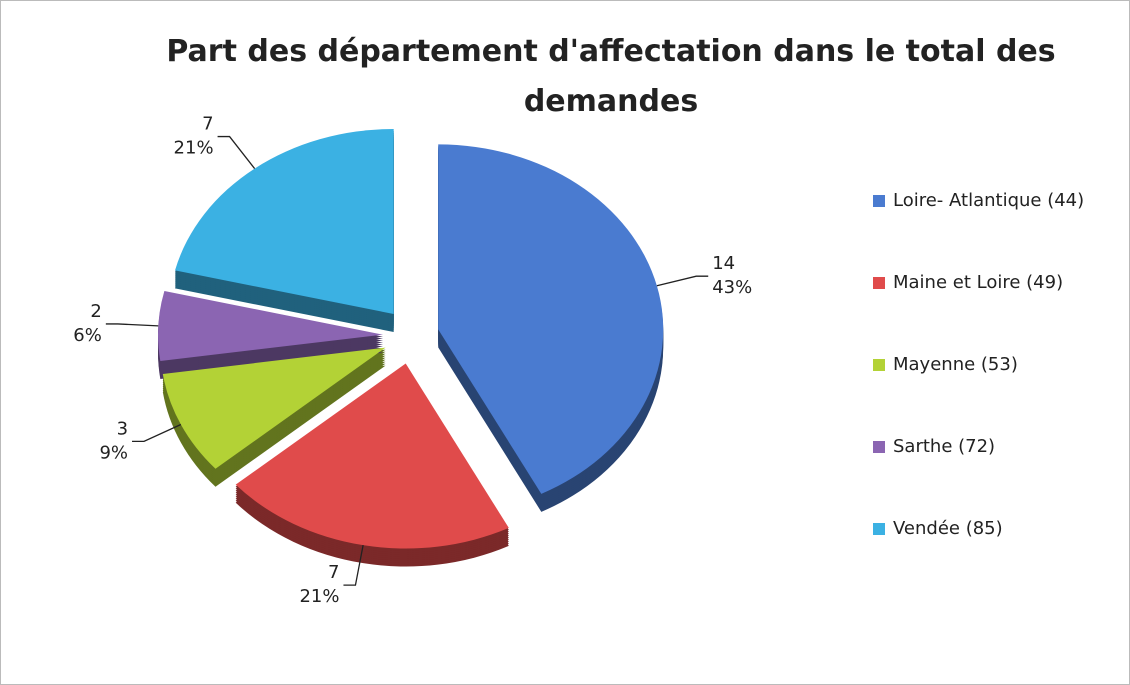 The image size is (1130, 685). I want to click on legend-label: Mayenne (53), so click(955, 364).